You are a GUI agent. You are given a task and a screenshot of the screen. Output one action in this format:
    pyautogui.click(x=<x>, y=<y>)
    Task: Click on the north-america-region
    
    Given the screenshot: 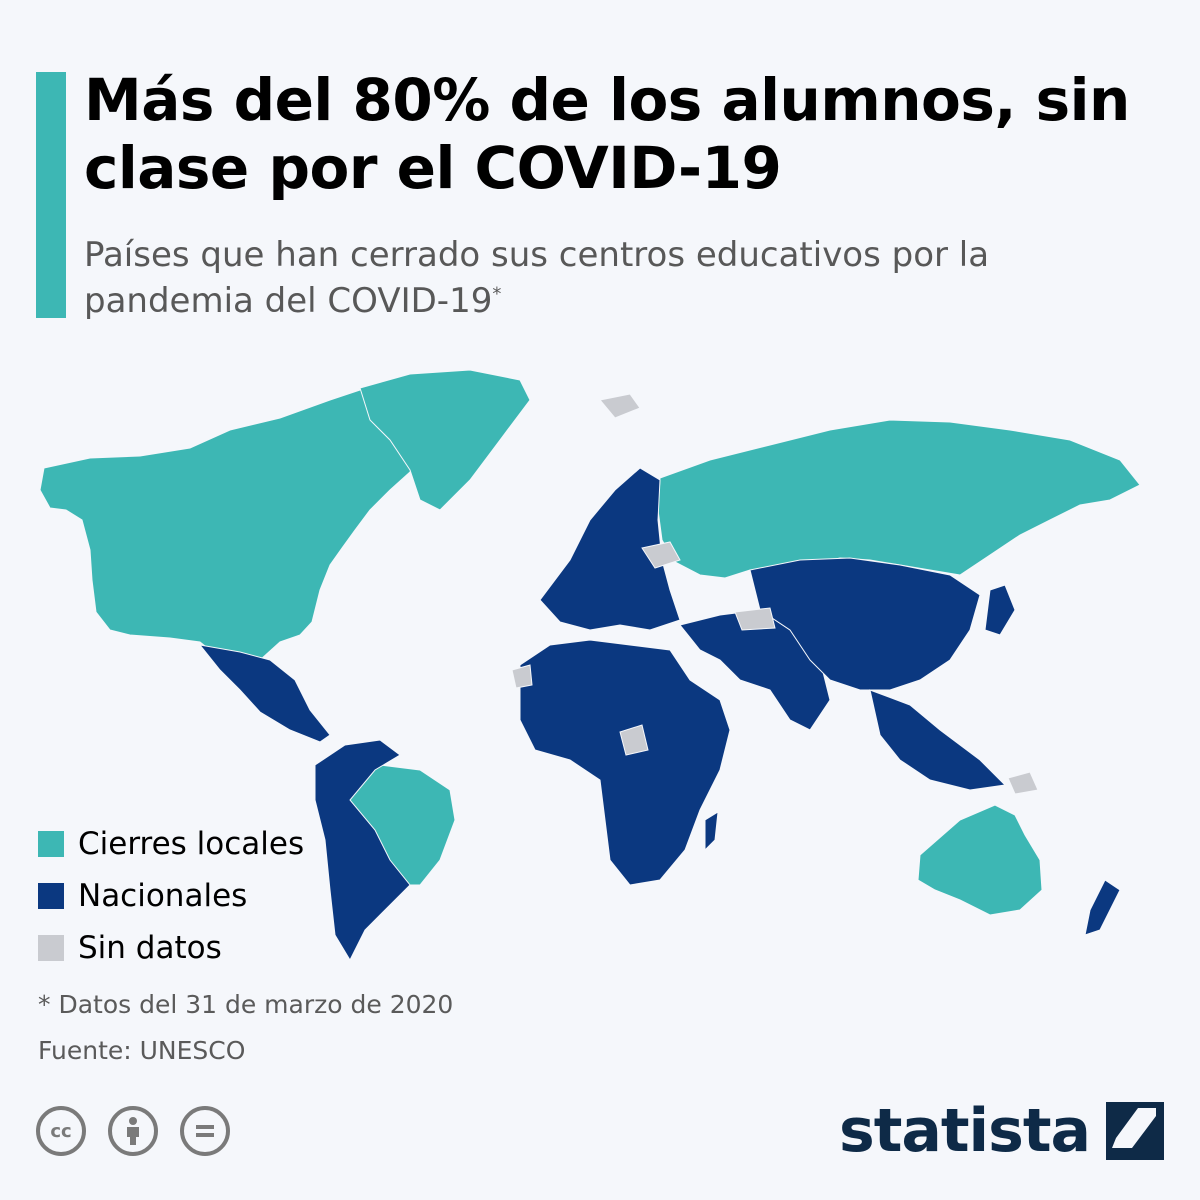 What is the action you would take?
    pyautogui.click(x=245, y=522)
    